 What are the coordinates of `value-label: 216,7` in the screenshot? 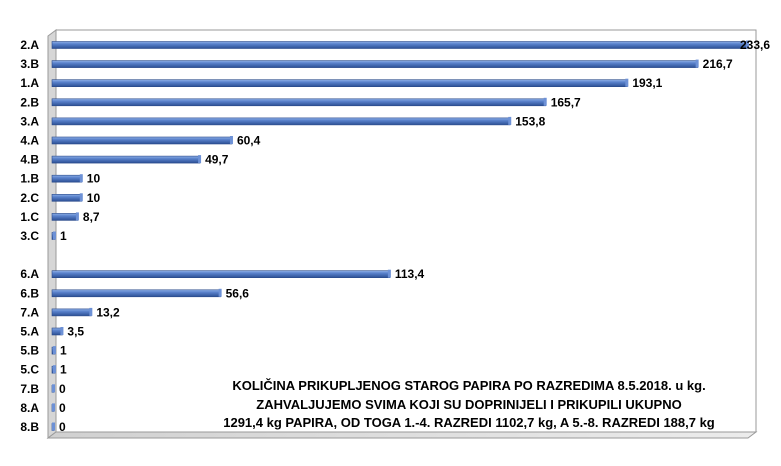 It's located at (718, 64).